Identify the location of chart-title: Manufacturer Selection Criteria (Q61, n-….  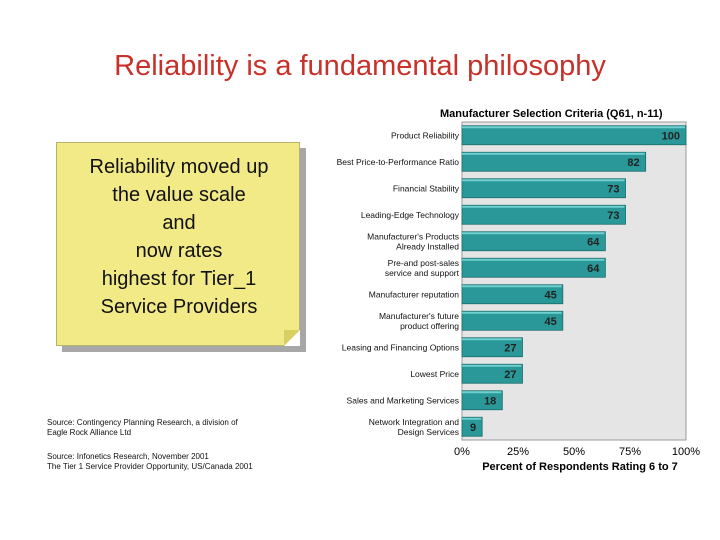
(551, 114).